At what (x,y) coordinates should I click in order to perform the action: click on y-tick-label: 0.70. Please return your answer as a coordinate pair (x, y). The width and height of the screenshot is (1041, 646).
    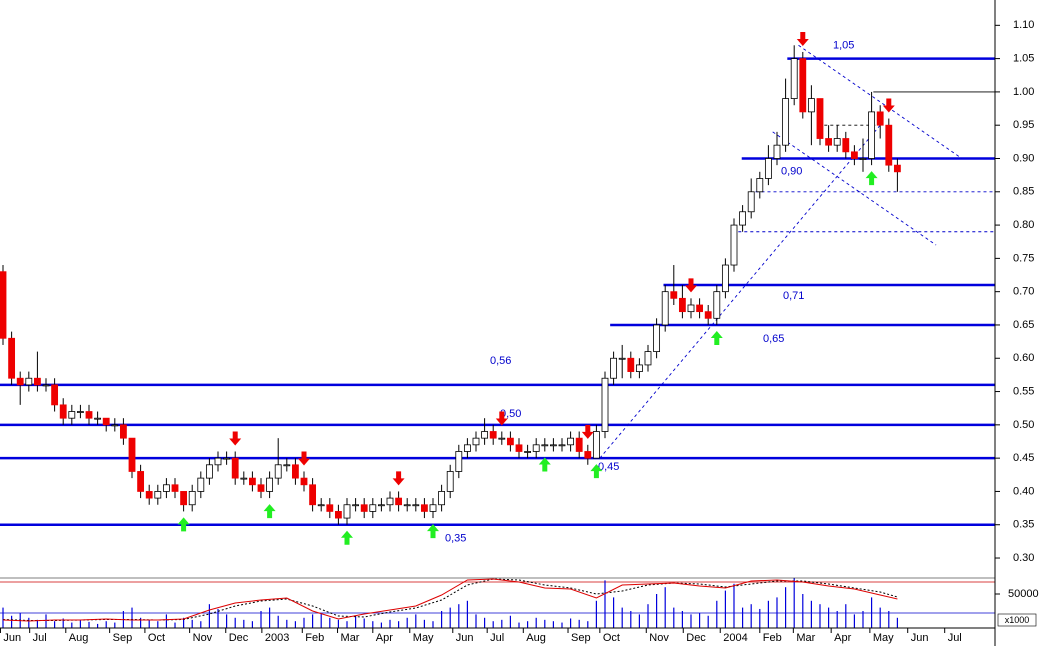
    Looking at the image, I should click on (1023, 292).